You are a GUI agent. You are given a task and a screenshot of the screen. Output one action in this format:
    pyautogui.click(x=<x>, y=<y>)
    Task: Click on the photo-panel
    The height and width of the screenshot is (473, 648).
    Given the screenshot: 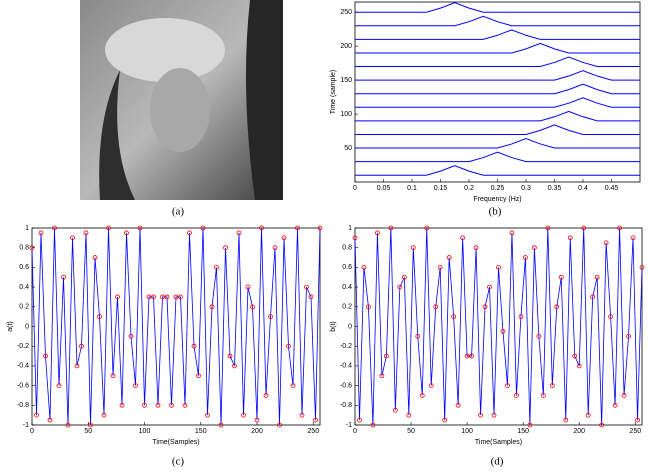 What is the action you would take?
    pyautogui.click(x=181, y=100)
    